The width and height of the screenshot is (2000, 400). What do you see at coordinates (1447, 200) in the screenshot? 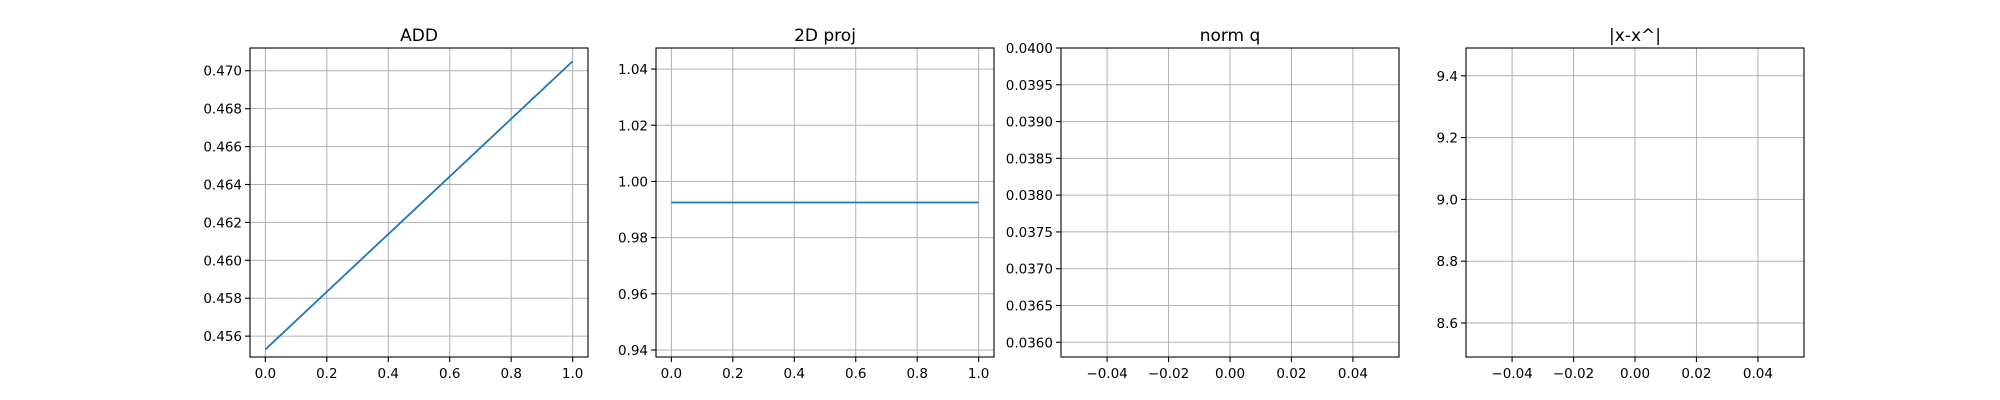
I see `y-tick-label: 9.0` at bounding box center [1447, 200].